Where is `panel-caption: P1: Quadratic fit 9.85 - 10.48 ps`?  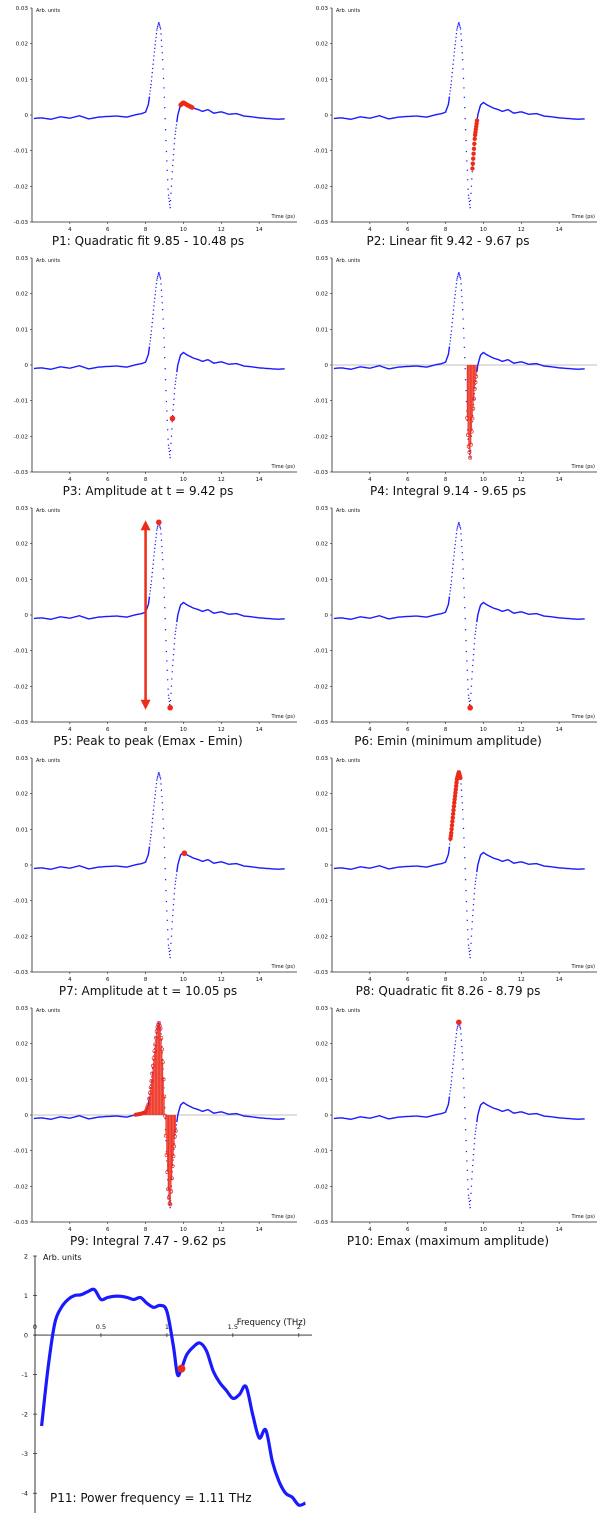
panel-caption: P1: Quadratic fit 9.85 - 10.48 ps is located at coordinates (148, 241).